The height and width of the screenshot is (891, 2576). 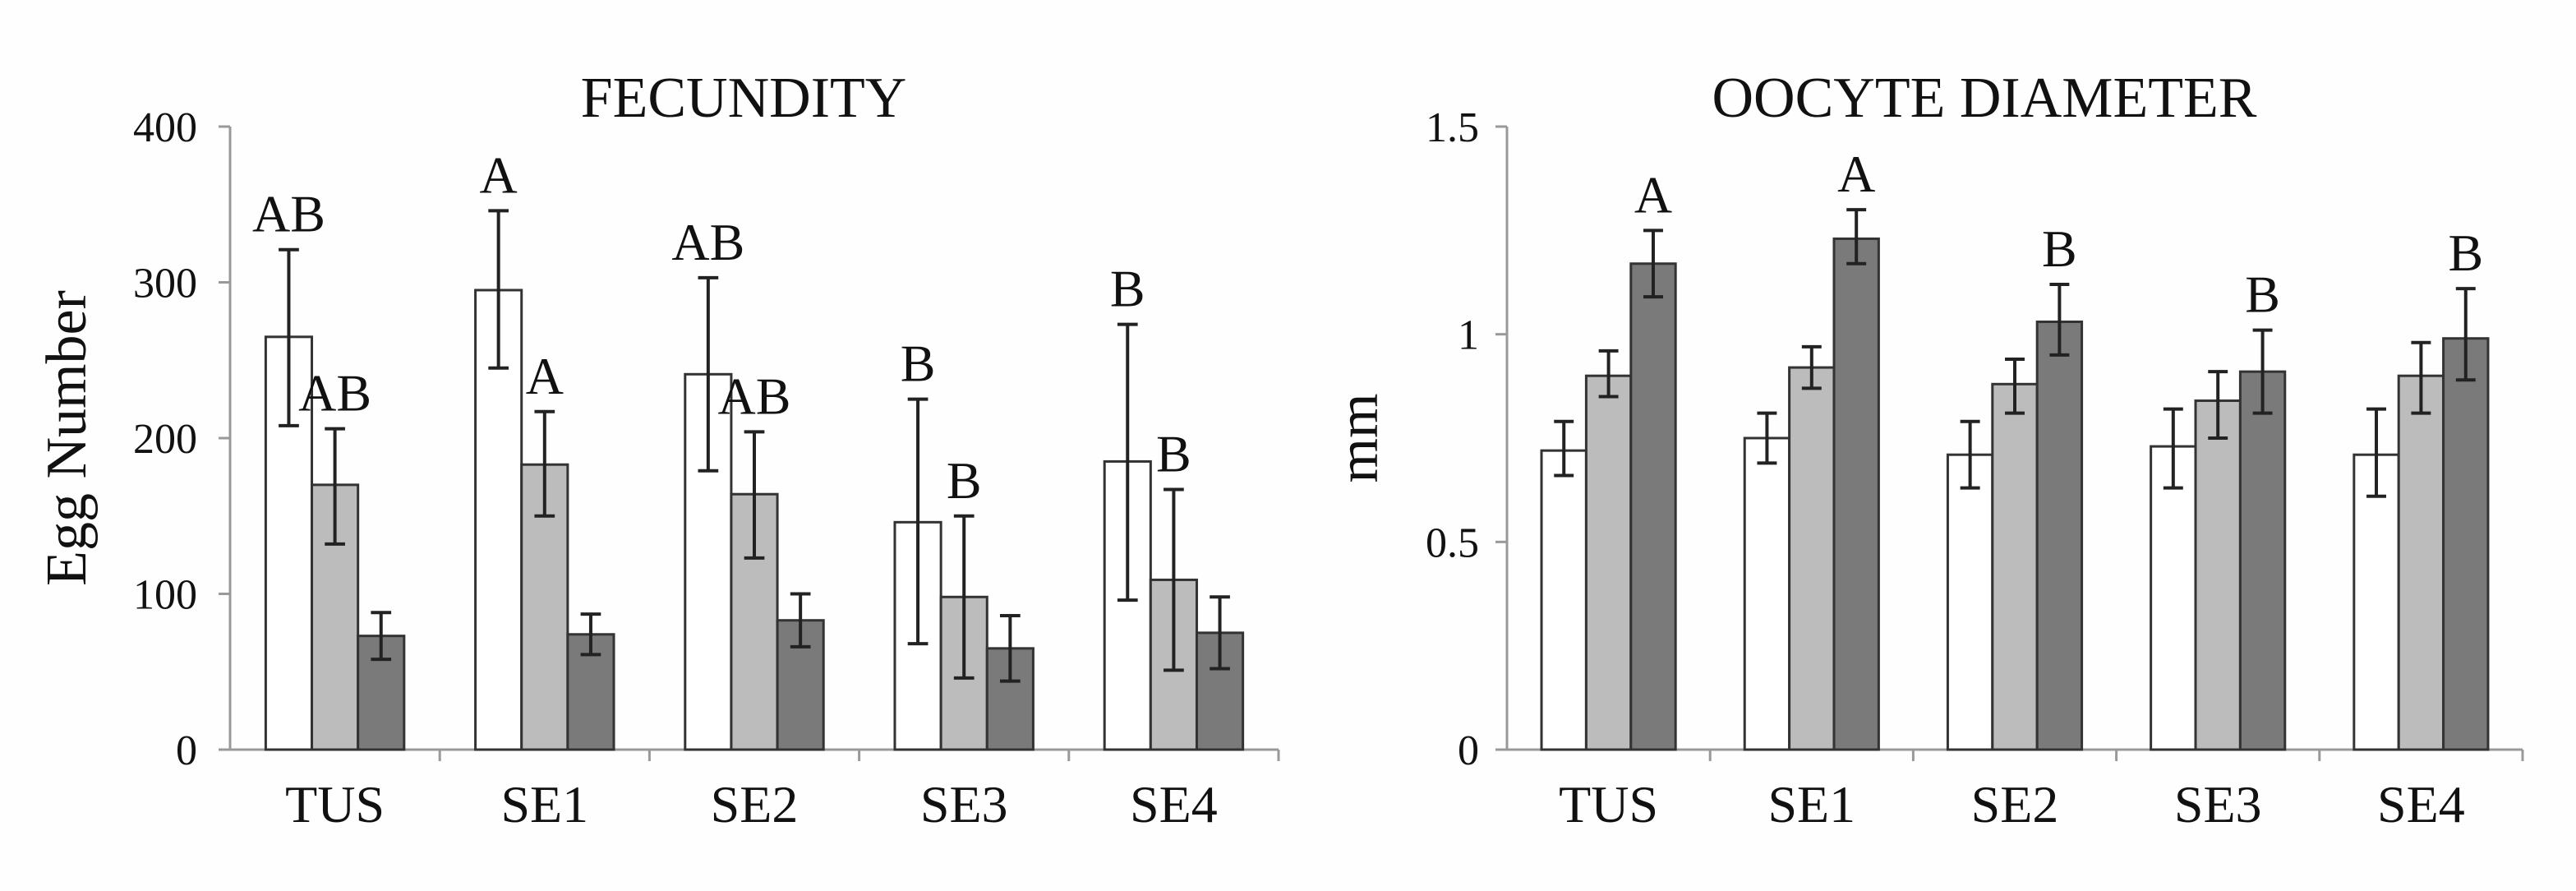 What do you see at coordinates (1468, 336) in the screenshot?
I see `y-tick-label: 1` at bounding box center [1468, 336].